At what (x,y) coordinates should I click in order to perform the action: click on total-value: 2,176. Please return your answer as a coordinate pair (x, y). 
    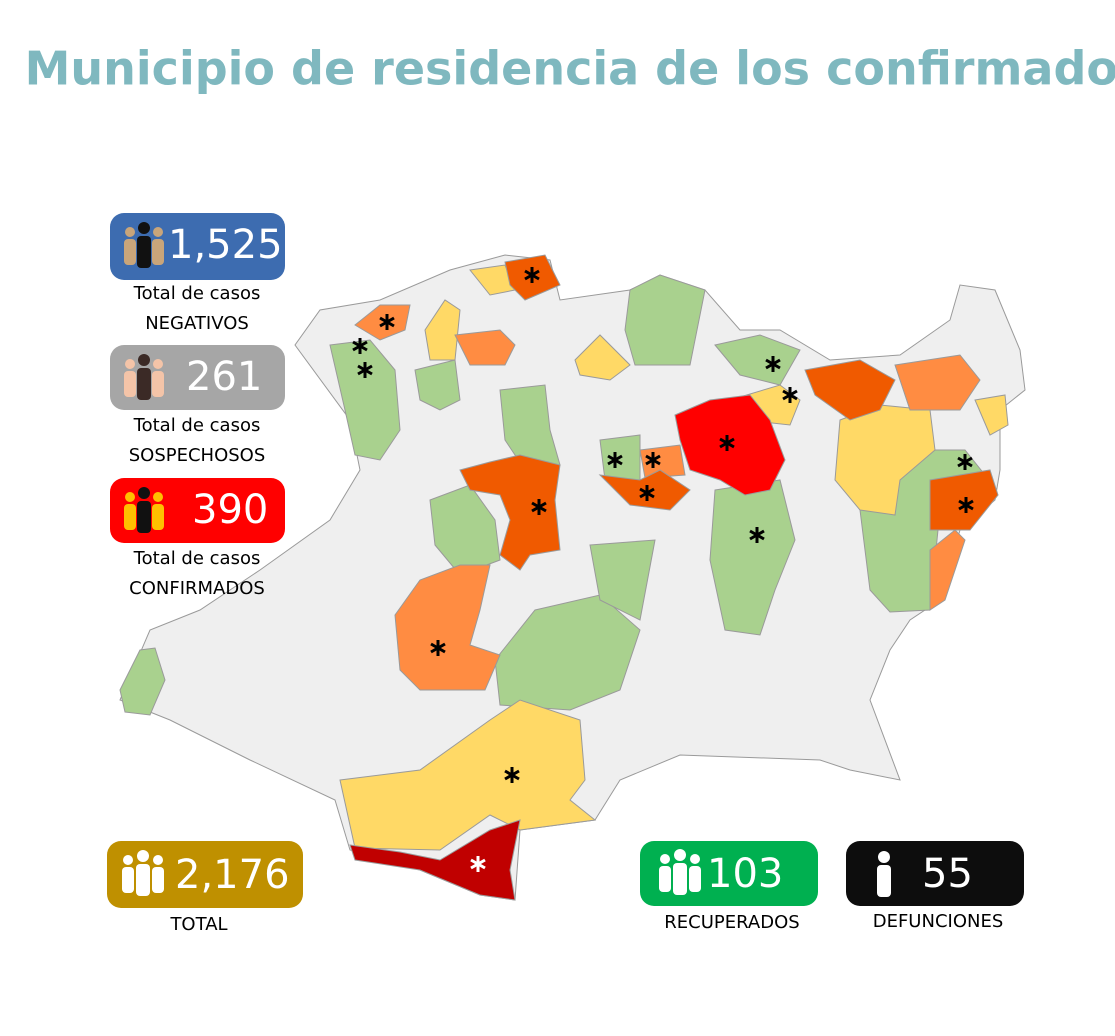
    Looking at the image, I should click on (232, 875).